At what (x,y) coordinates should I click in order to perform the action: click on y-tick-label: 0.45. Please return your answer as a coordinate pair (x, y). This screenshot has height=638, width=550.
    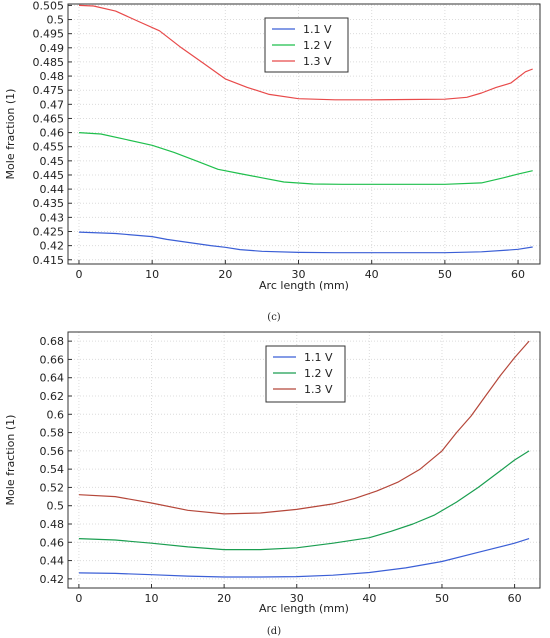
    Looking at the image, I should click on (52, 161).